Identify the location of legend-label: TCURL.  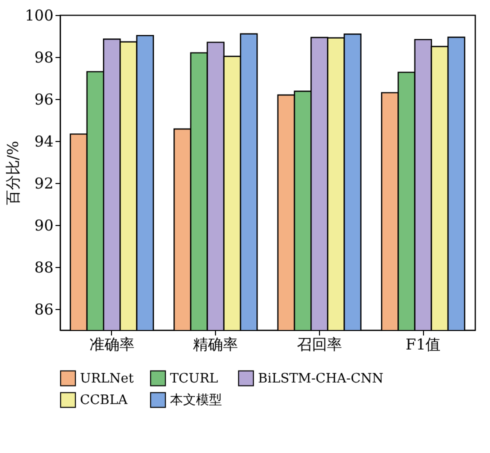
(194, 378).